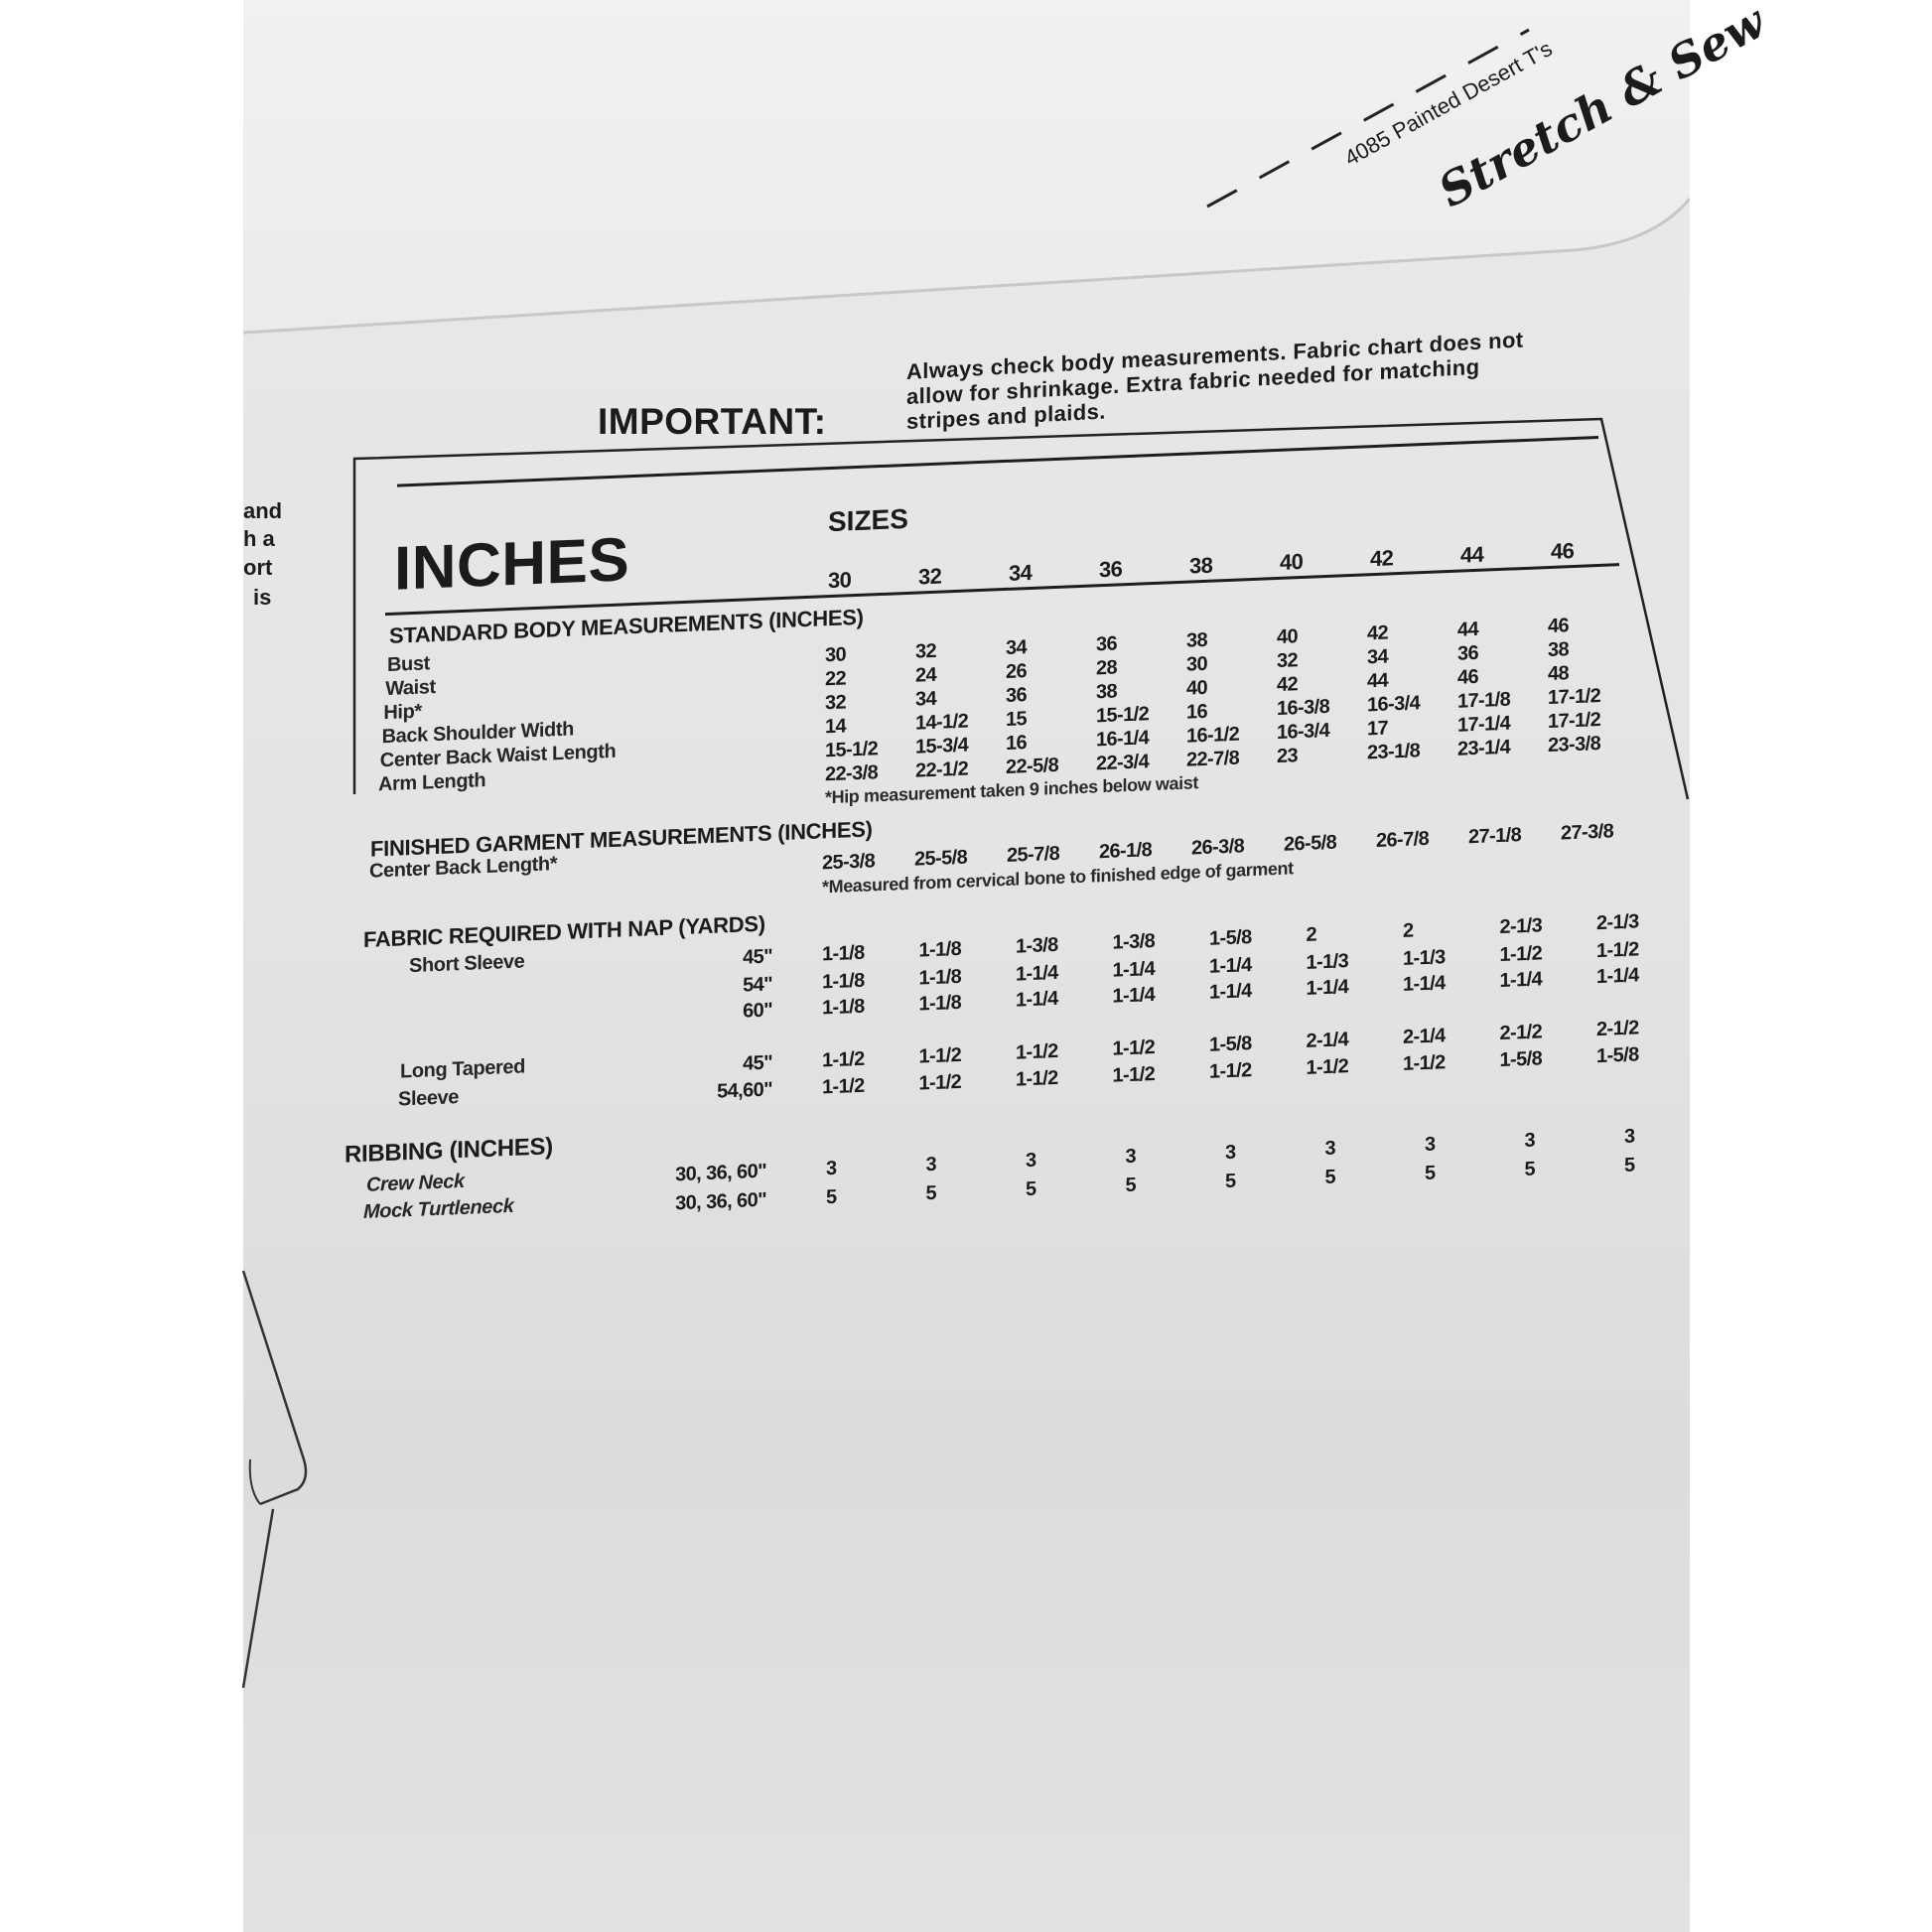 This screenshot has width=1932, height=1932. Describe the element at coordinates (1403, 840) in the screenshot. I see `cell-value: 26-7/8` at that location.